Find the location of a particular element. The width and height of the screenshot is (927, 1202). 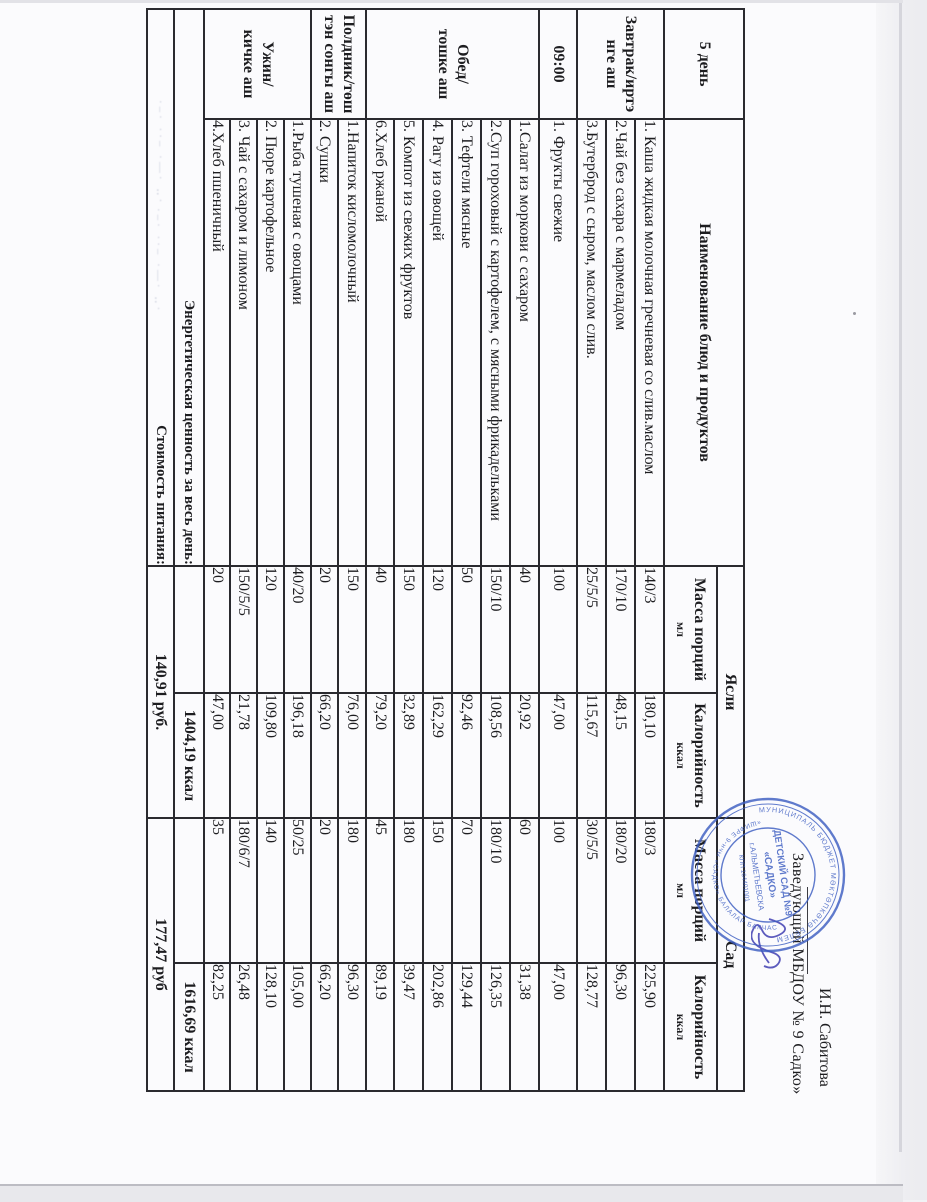

dish-name-cell: 3.Бутерброд с сыром, маслом слив. is located at coordinates (591, 342).